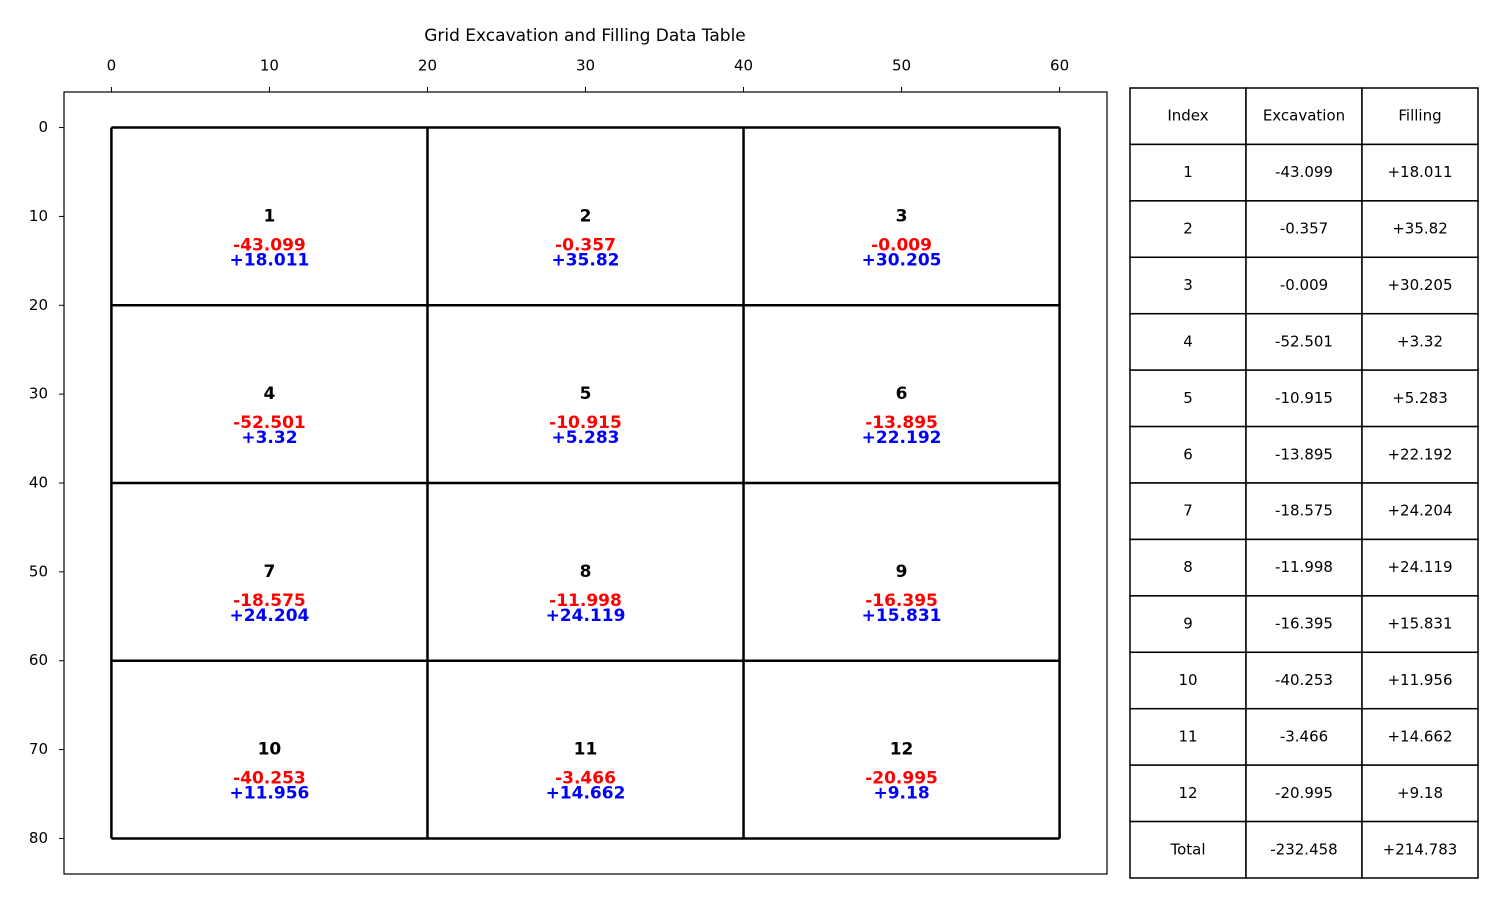  Describe the element at coordinates (902, 750) in the screenshot. I see `cell-index: 12` at that location.